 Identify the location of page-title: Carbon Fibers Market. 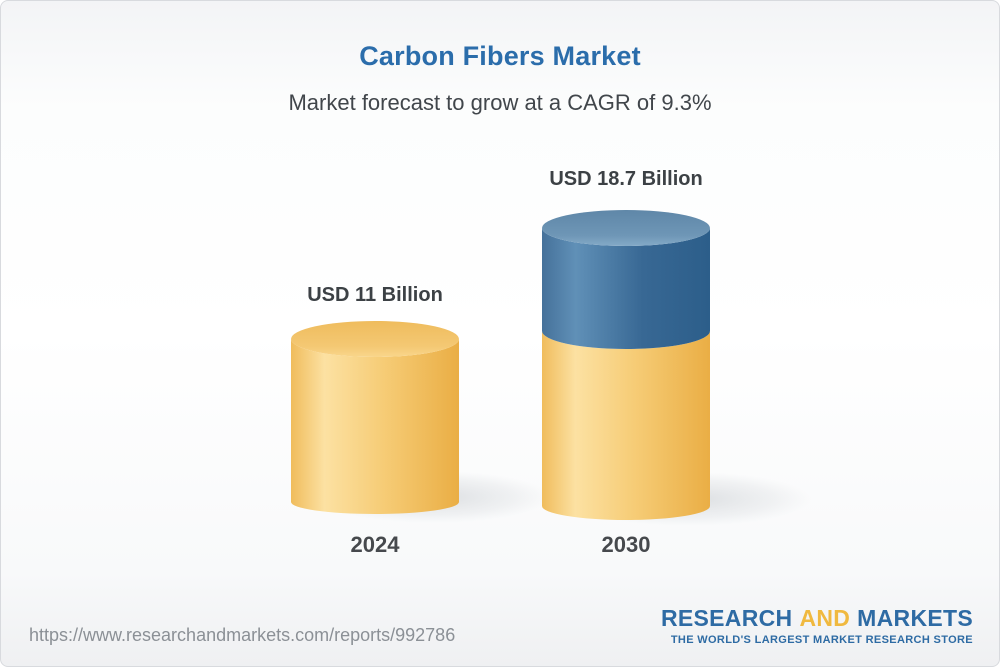
(500, 56).